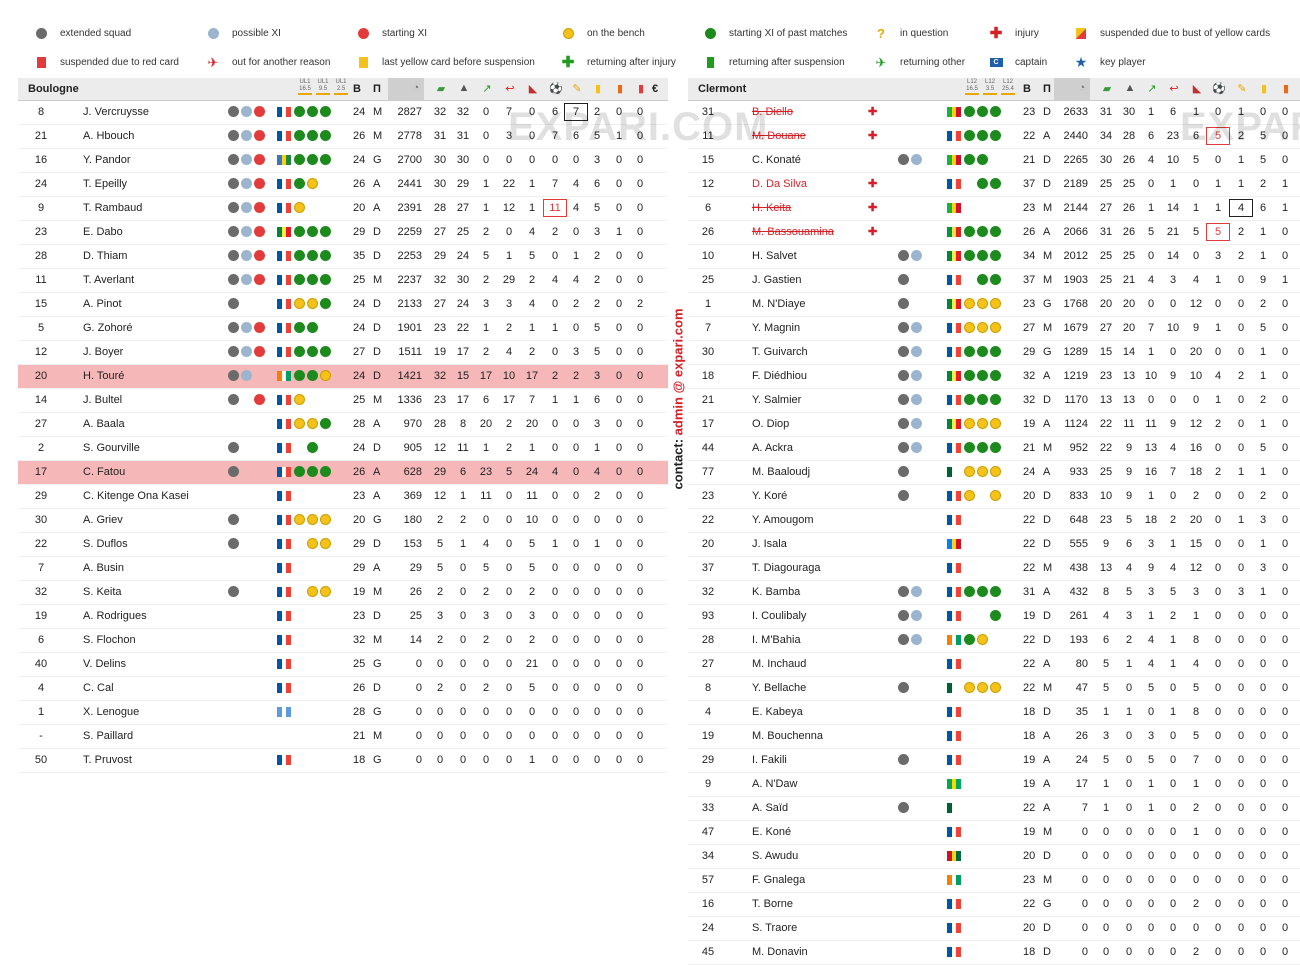  What do you see at coordinates (343, 329) in the screenshot?
I see `player-row: 5 G. Zohoré 24 D 1901 23 22 1 2 1 1 0 5 0 0` at bounding box center [343, 329].